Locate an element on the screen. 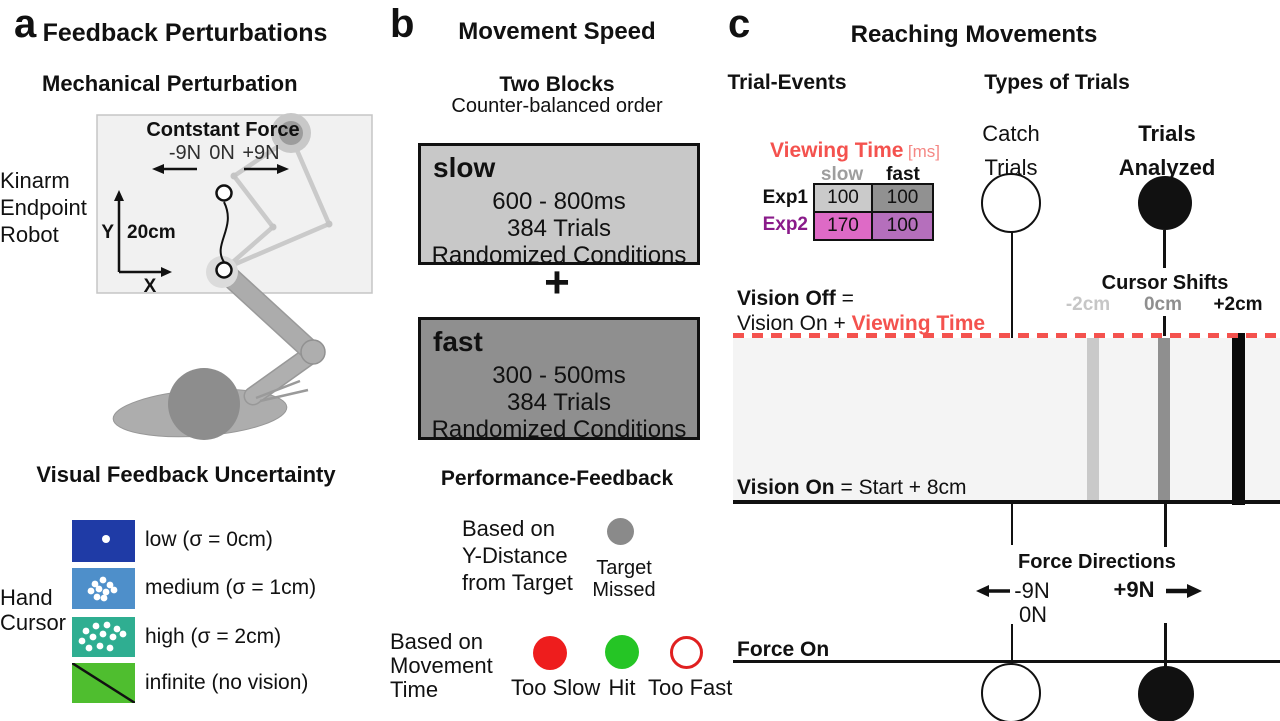 The width and height of the screenshot is (1280, 721). analyzed-trial-end-circle is located at coordinates (1166, 693).